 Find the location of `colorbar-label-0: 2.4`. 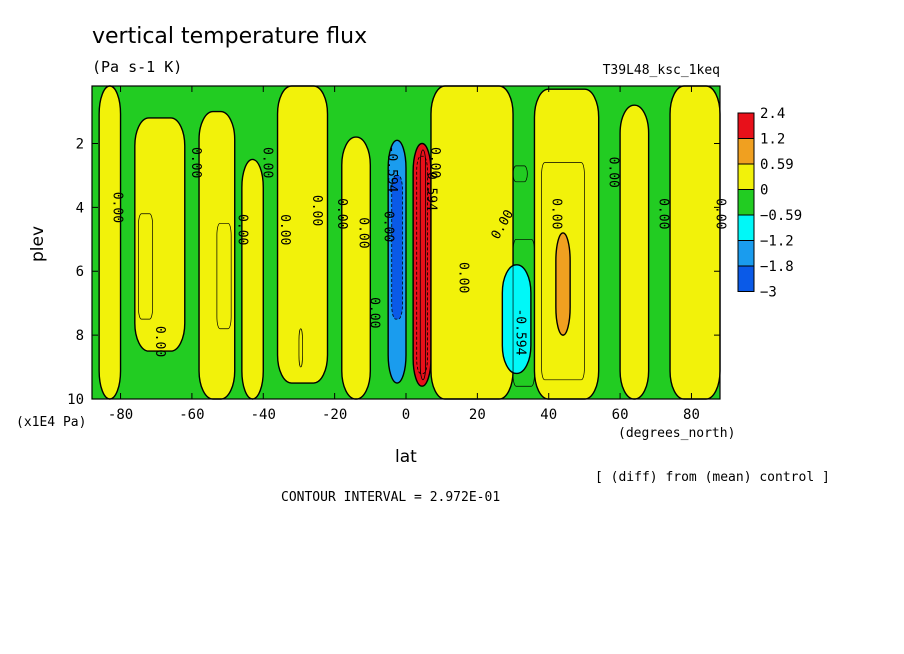

colorbar-label-0: 2.4 is located at coordinates (772, 114).